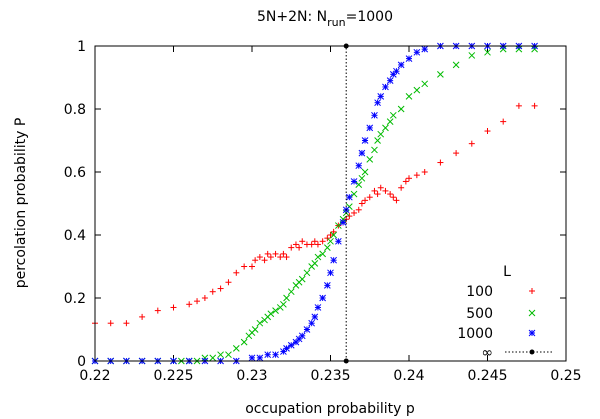 The height and width of the screenshot is (419, 600). I want to click on x-tick-label: 0.225, so click(173, 376).